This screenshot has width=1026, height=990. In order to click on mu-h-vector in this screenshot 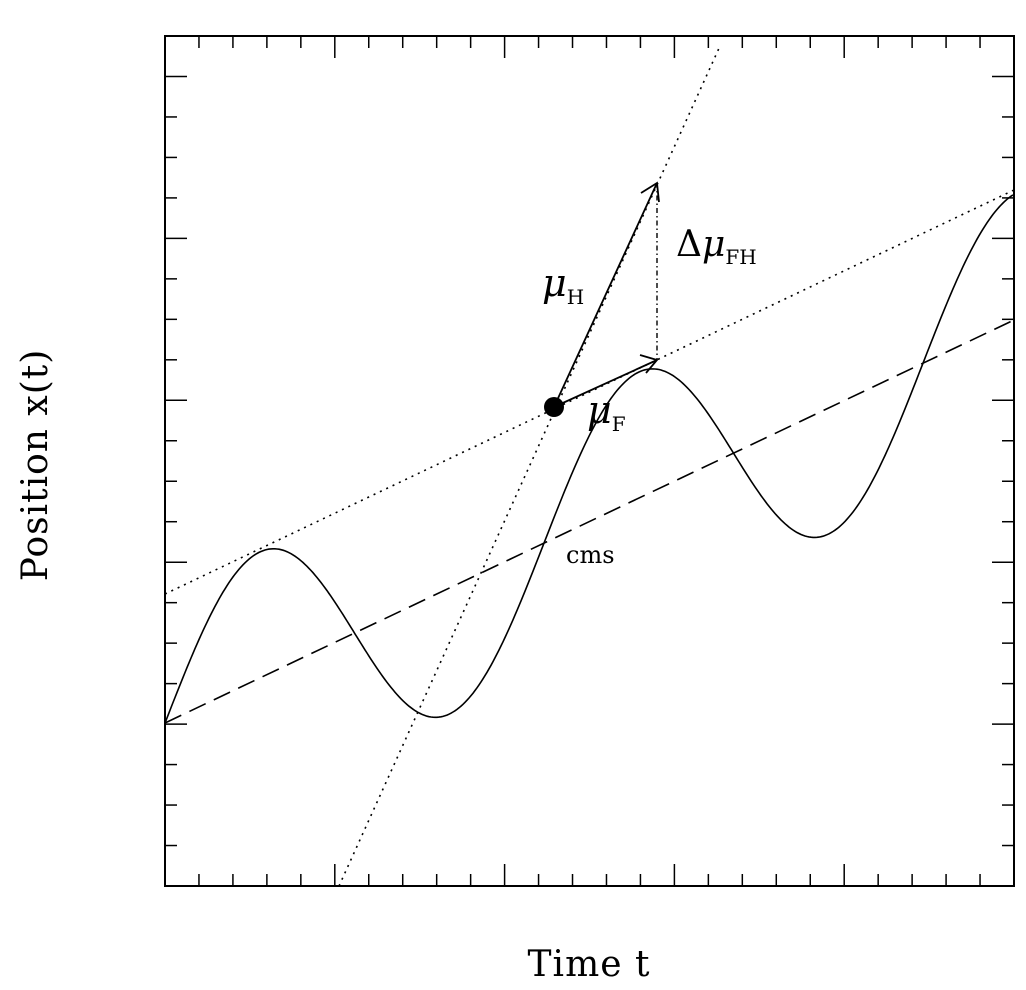, I will do `click(605, 295)`.